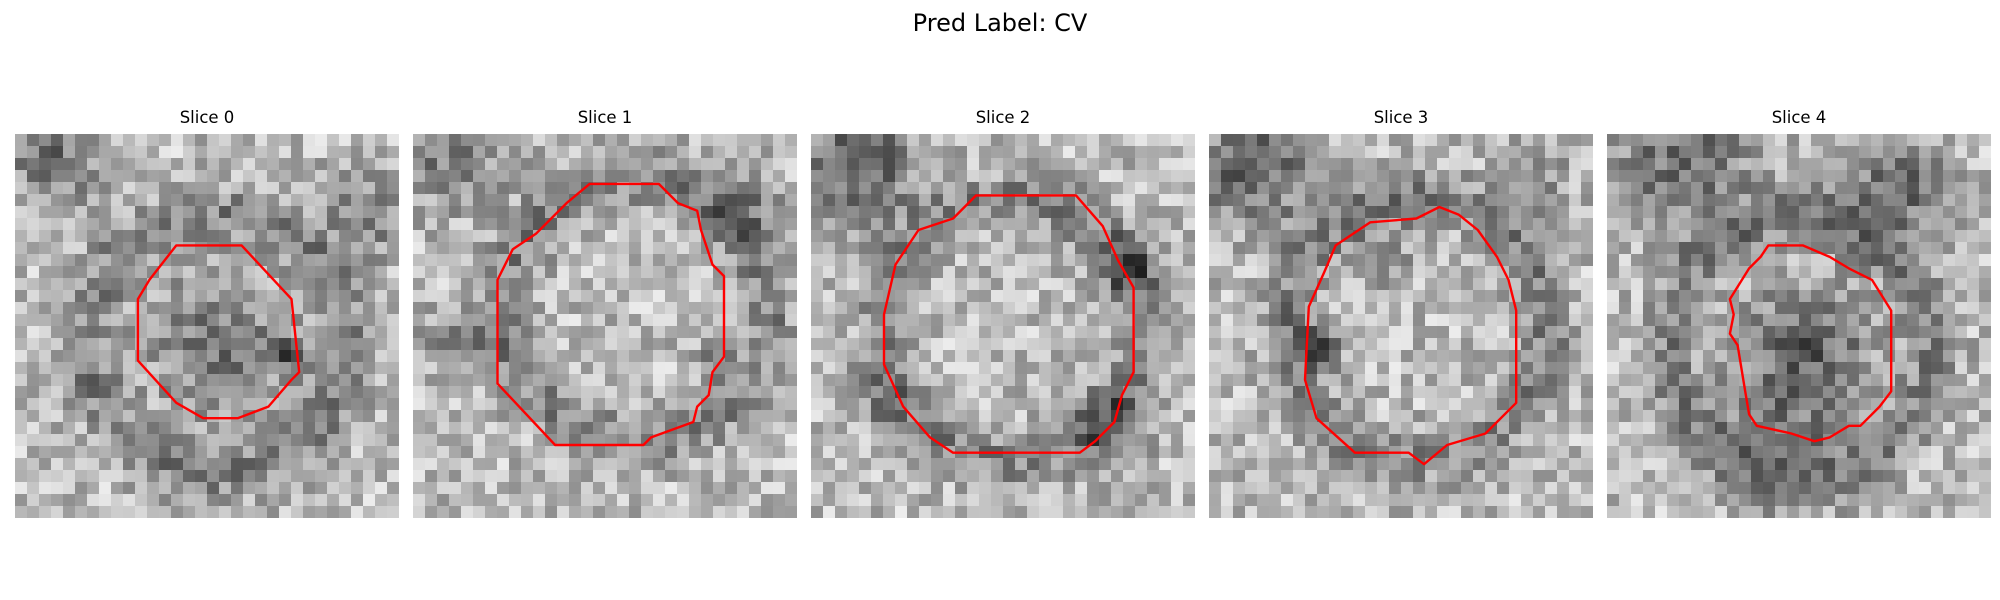 The image size is (2000, 600). What do you see at coordinates (1000, 23) in the screenshot?
I see `figure-title: Pred Label: CV` at bounding box center [1000, 23].